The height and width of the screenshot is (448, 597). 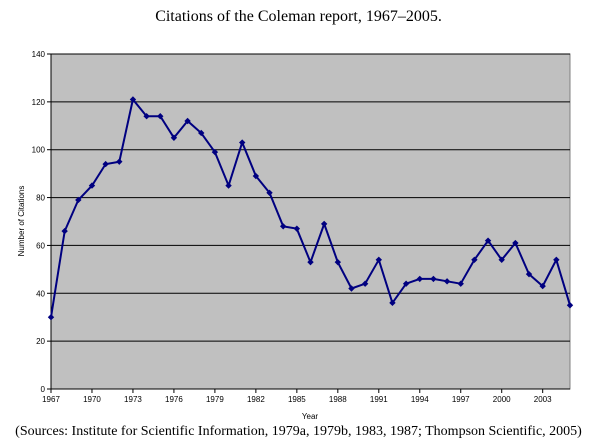 I want to click on x-tick-label: 2000, so click(x=502, y=399).